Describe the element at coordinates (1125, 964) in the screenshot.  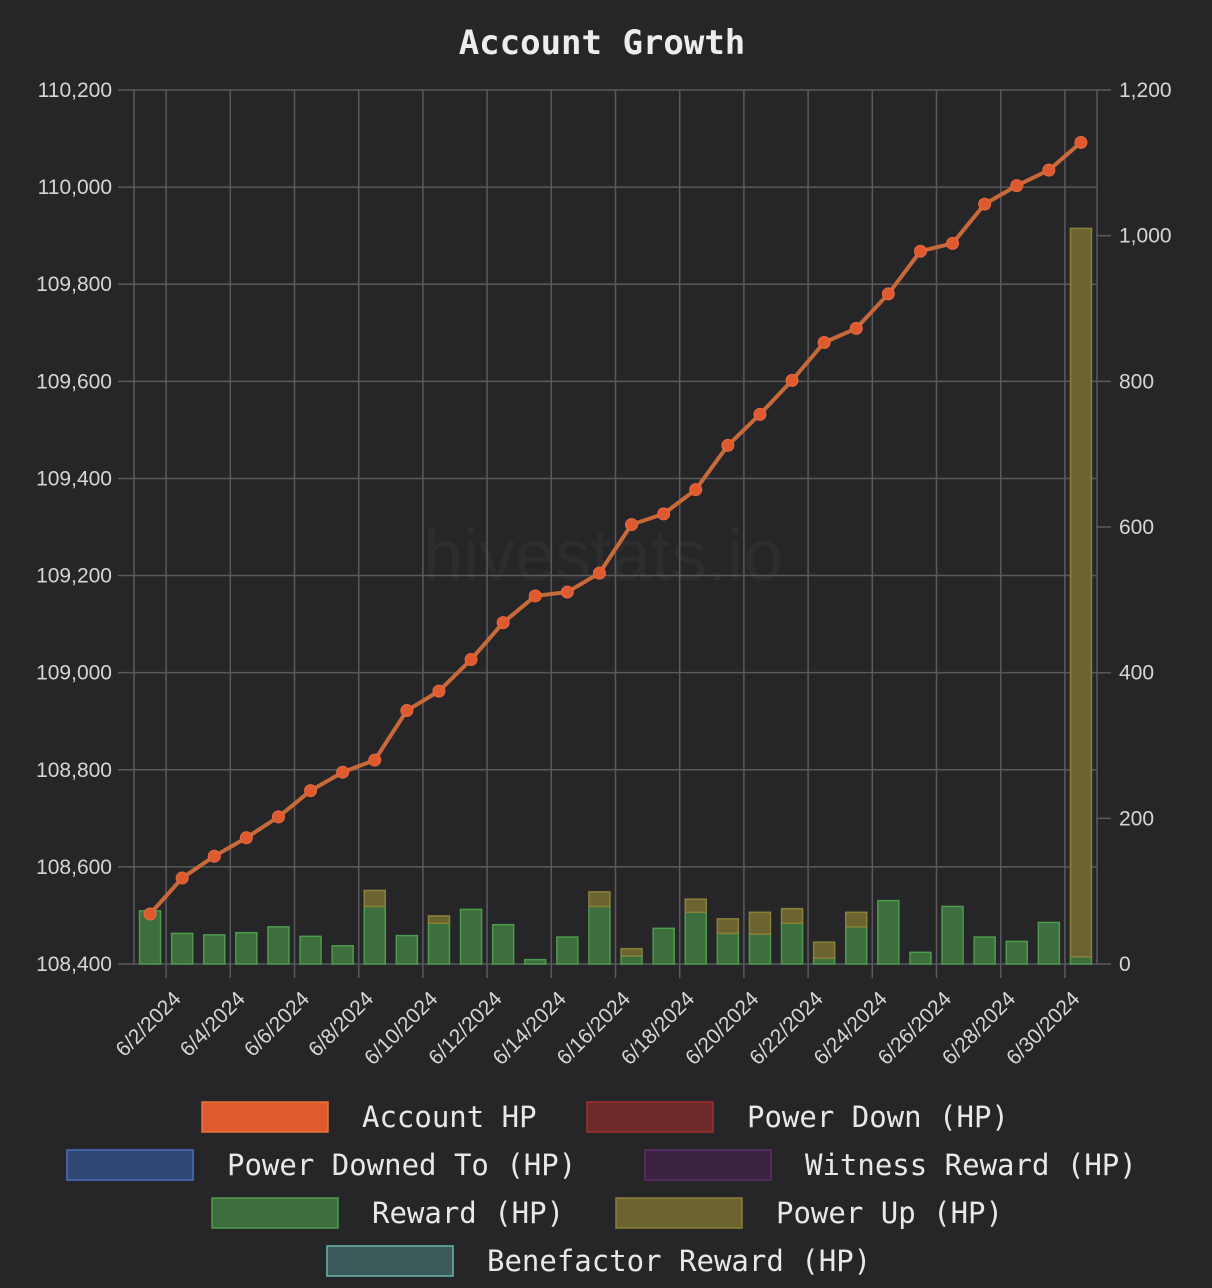
I see `y-right-tick-label: 0` at that location.